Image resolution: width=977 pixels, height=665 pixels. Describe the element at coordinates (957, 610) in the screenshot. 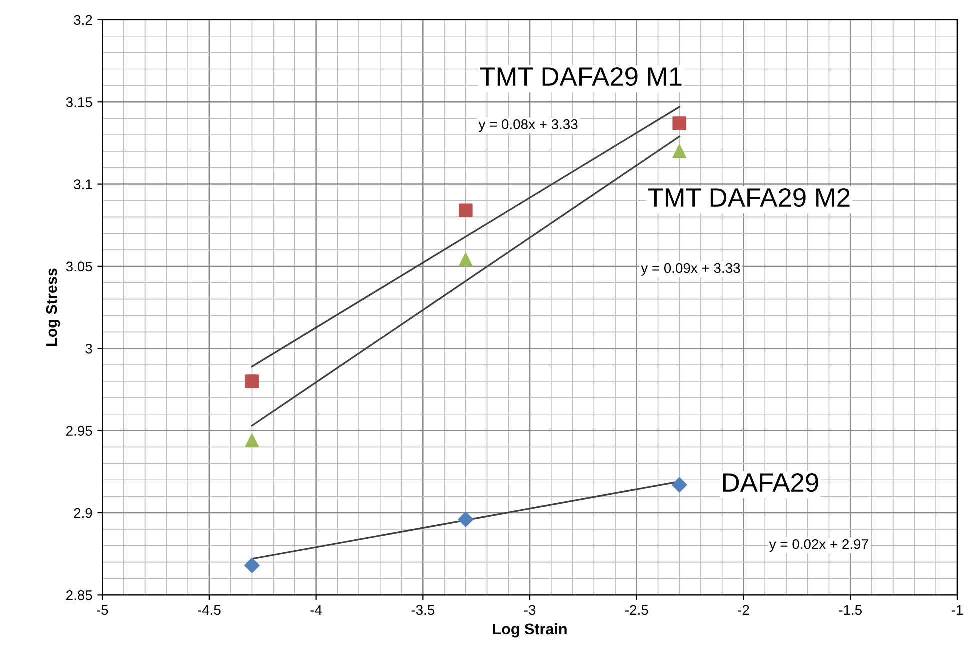

I see `x-tick-label: -1` at that location.